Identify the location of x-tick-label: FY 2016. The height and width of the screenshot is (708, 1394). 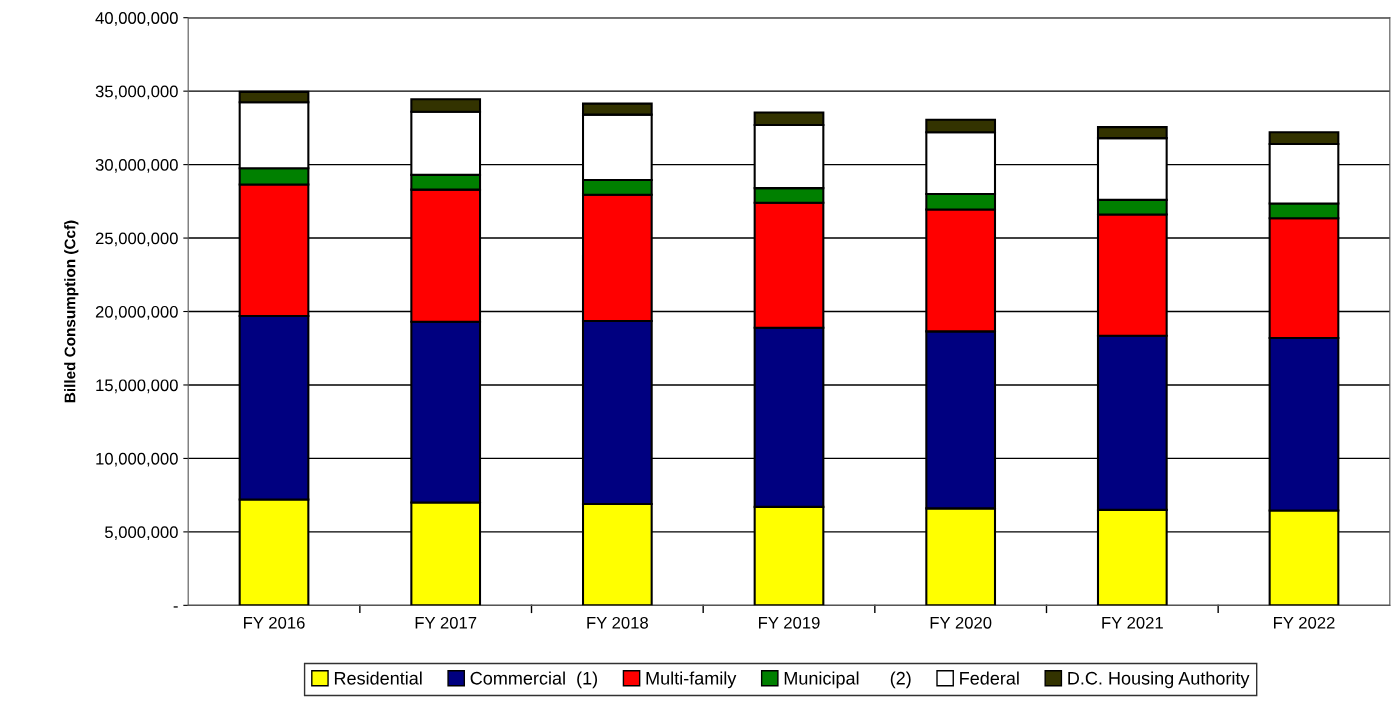
(274, 622).